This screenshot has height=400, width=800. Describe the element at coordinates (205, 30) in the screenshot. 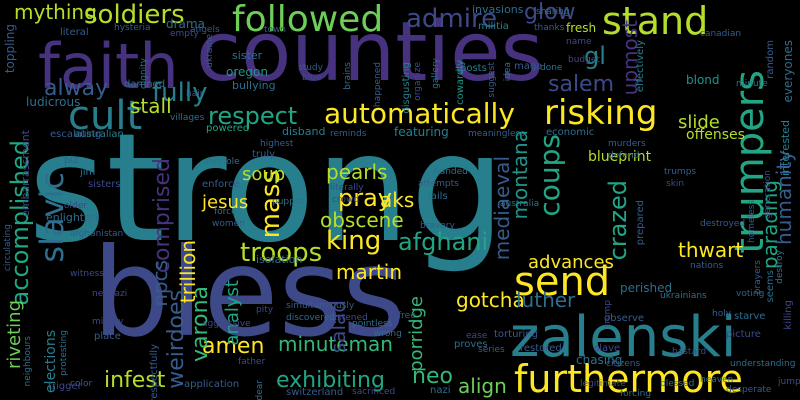

I see `word: angels` at that location.